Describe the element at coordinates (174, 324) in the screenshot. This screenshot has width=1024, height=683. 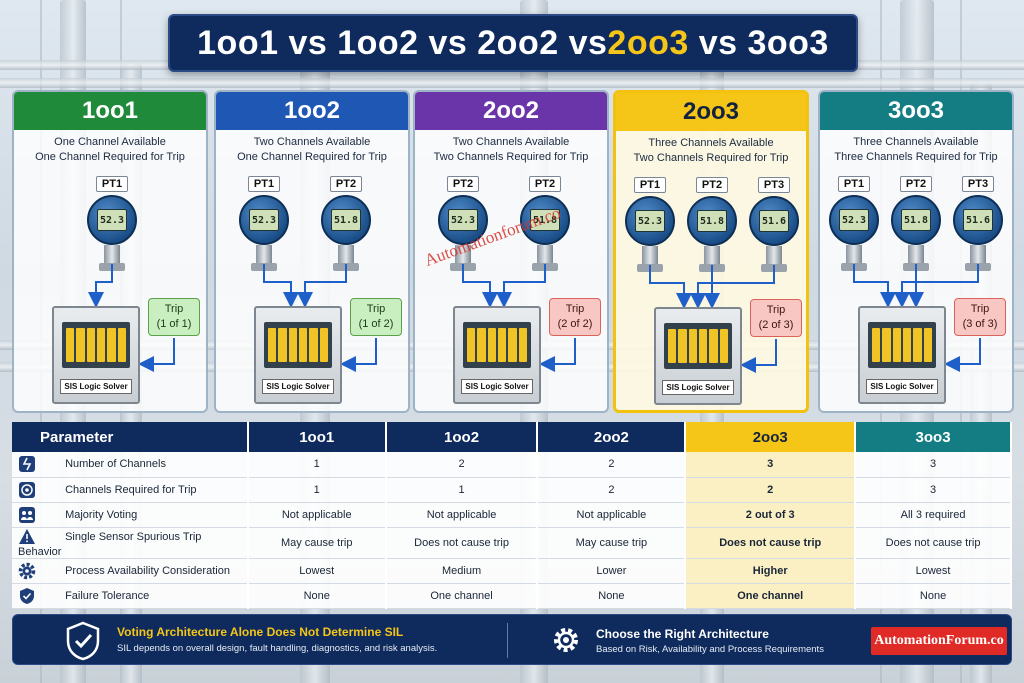
I see `trip-ratio: (1 of 1)` at that location.